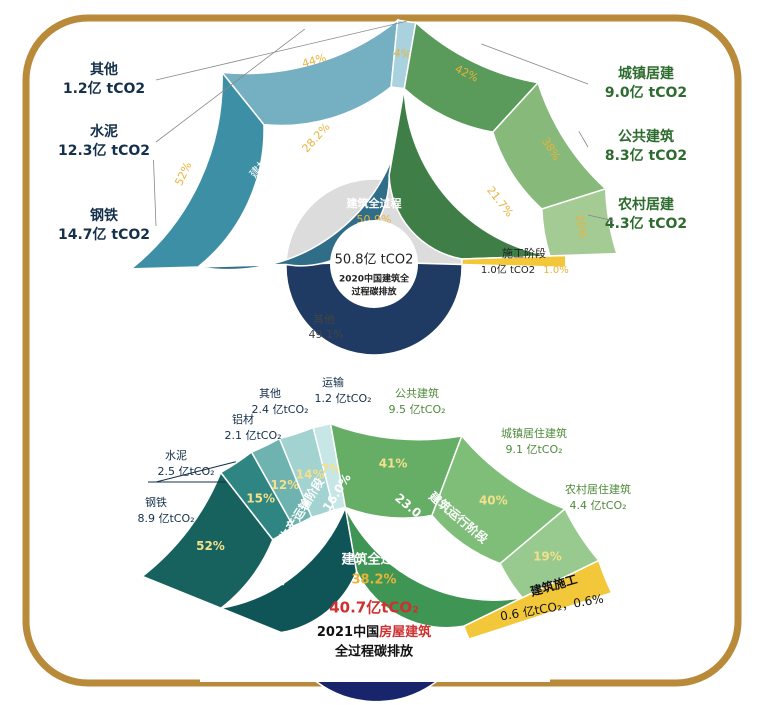 This screenshot has height=705, width=764. What do you see at coordinates (252, 435) in the screenshot?
I see `material-value: 2.1 亿tCO₂` at bounding box center [252, 435].